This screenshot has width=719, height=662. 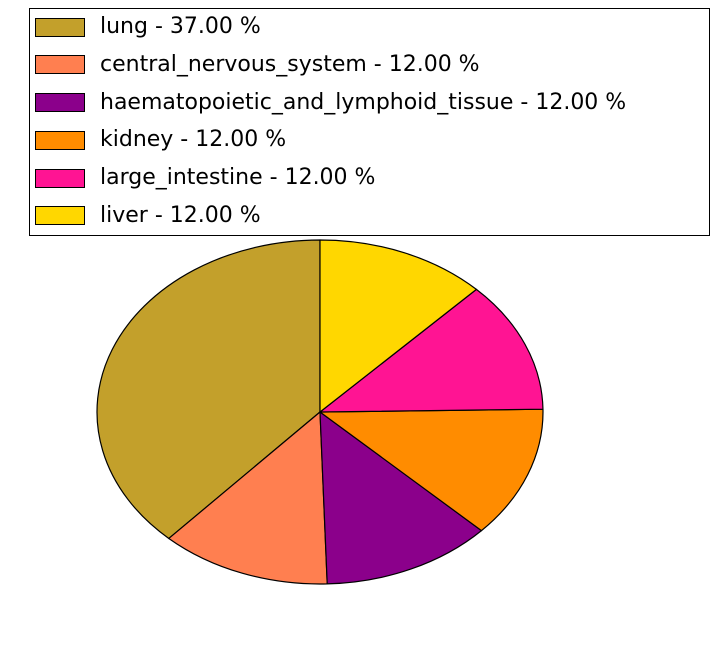 I want to click on pie-slice-large_intestine, so click(x=431, y=350).